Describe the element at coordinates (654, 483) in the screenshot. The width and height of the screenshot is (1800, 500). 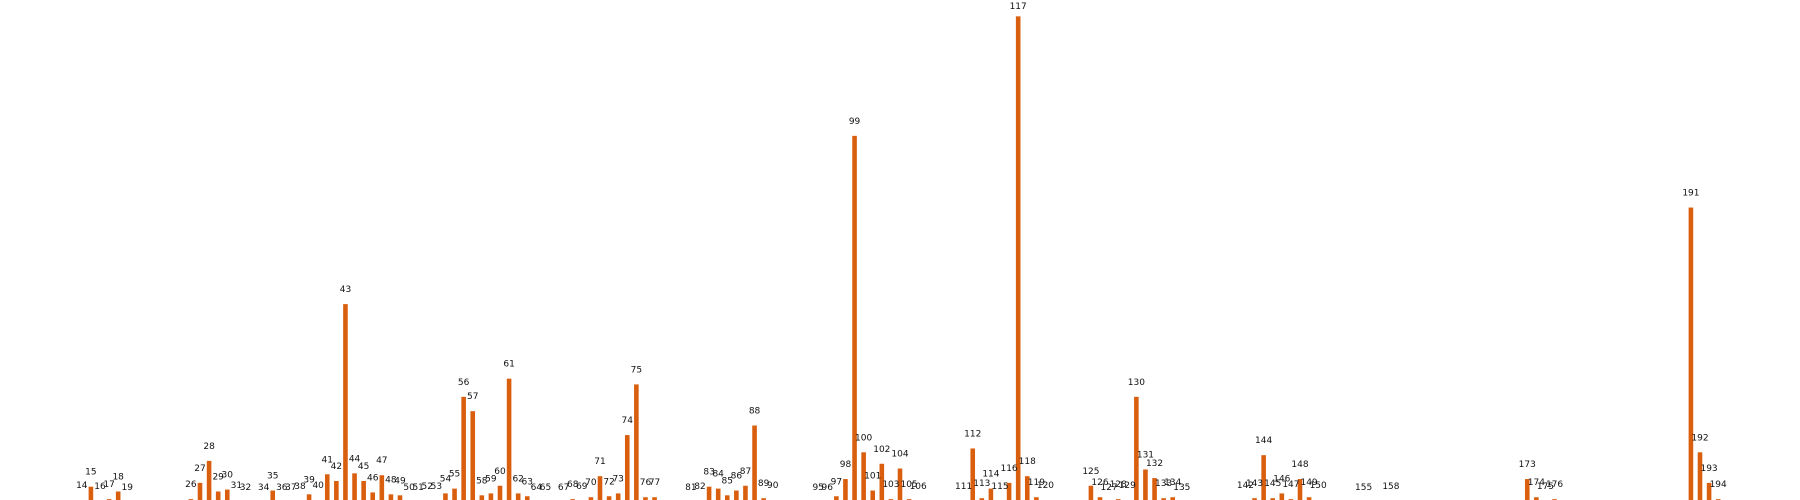
I see `bar-label-77: 77` at that location.